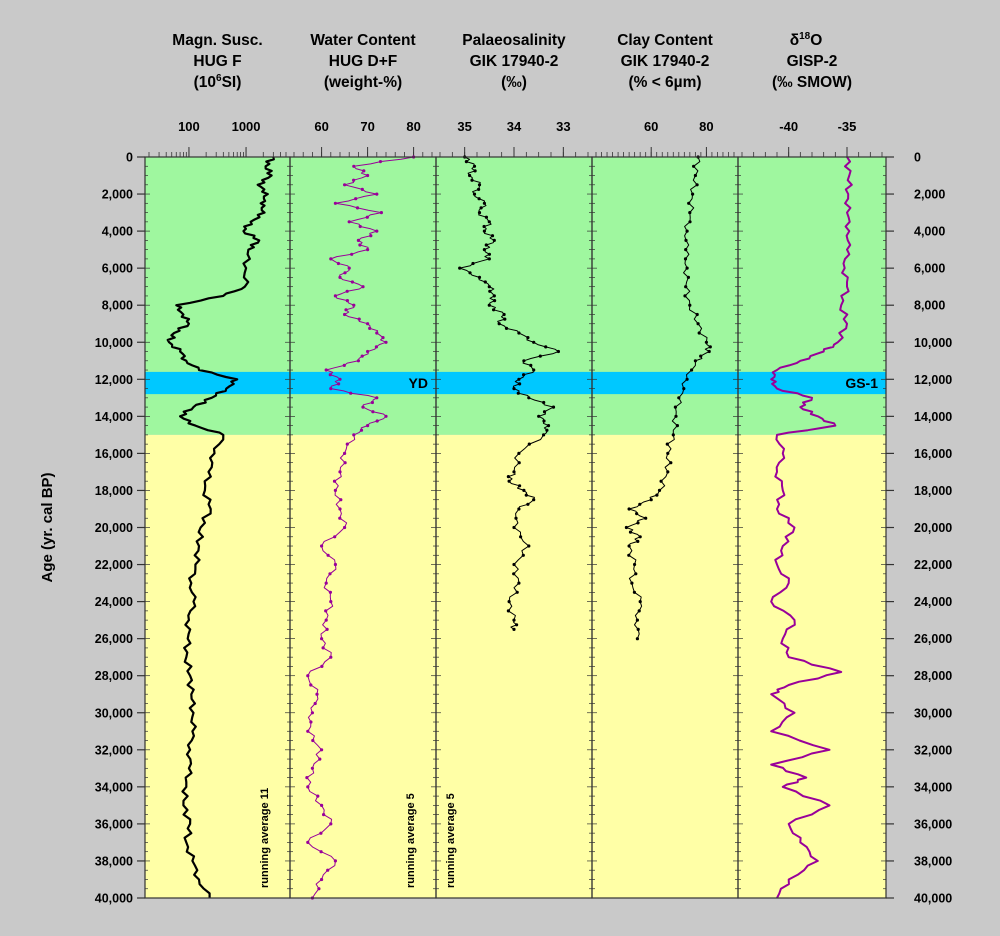  What do you see at coordinates (114, 343) in the screenshot?
I see `age-tick-label-left: 10,000` at bounding box center [114, 343].